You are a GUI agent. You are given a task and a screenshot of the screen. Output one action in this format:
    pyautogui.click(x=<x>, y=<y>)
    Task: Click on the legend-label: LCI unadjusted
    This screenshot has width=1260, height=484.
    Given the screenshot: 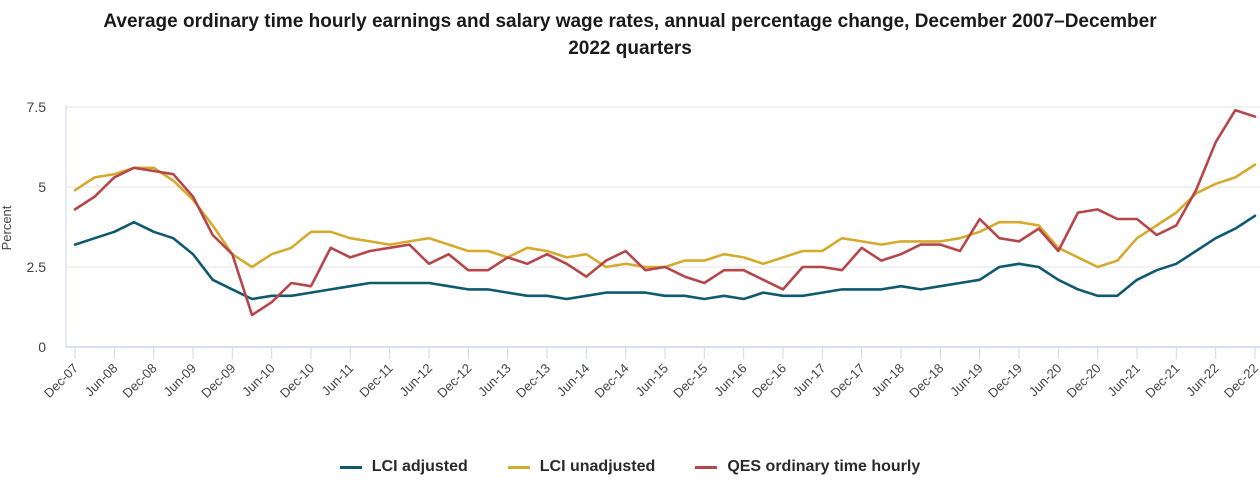 What is the action you would take?
    pyautogui.click(x=597, y=466)
    